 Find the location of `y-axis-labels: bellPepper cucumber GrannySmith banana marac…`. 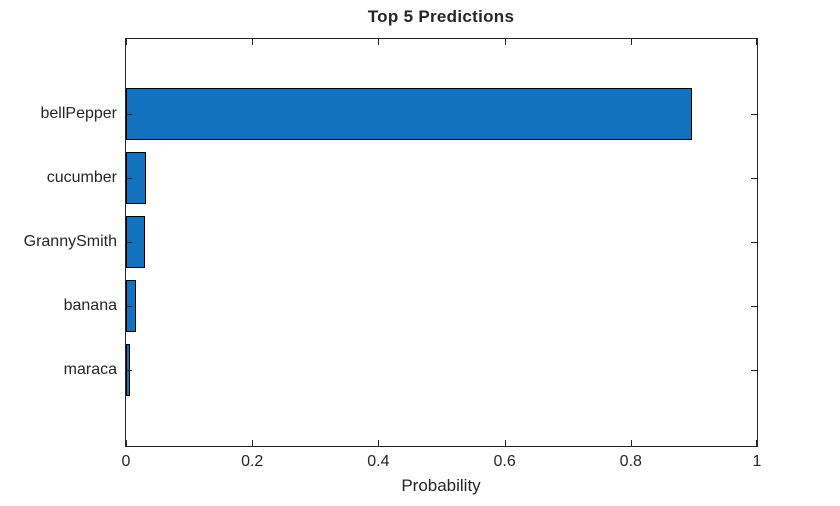

y-axis-labels: bellPepper cucumber GrannySmith banana marac… is located at coordinates (58, 242).